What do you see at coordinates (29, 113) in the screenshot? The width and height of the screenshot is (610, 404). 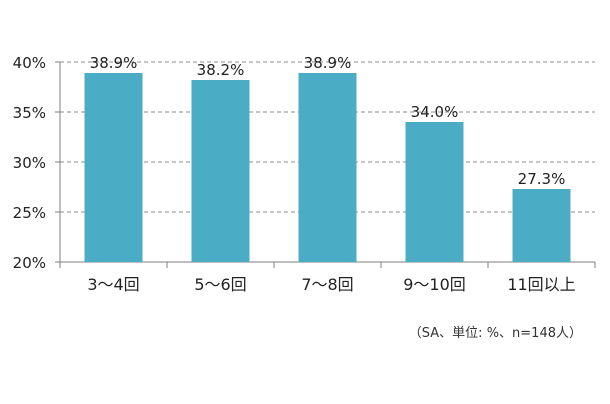 I see `y-tick-label: 35%` at bounding box center [29, 113].